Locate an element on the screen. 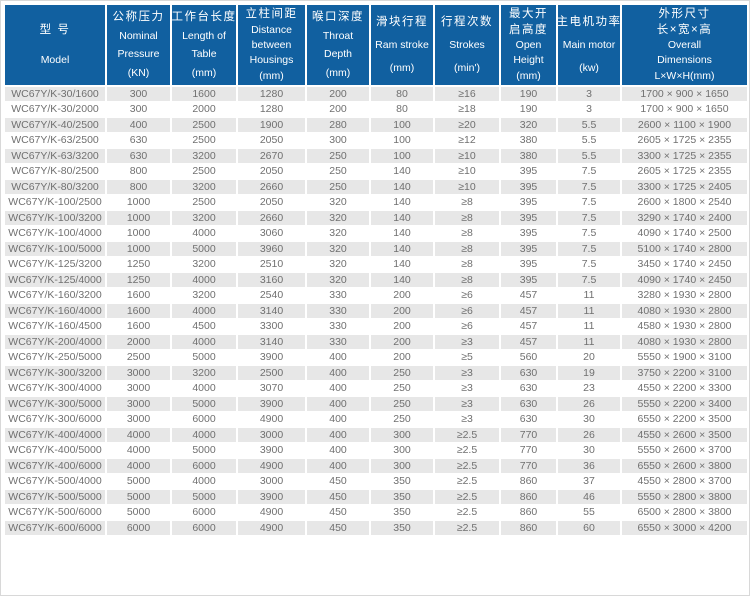 The image size is (750, 596). header-text-model: 型 号 Model is located at coordinates (55, 45).